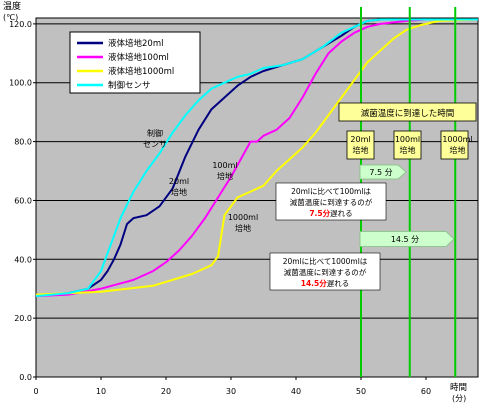 The image size is (480, 404). I want to click on note-100ml-line2: 滅菌温度に到達するのが, so click(331, 202).